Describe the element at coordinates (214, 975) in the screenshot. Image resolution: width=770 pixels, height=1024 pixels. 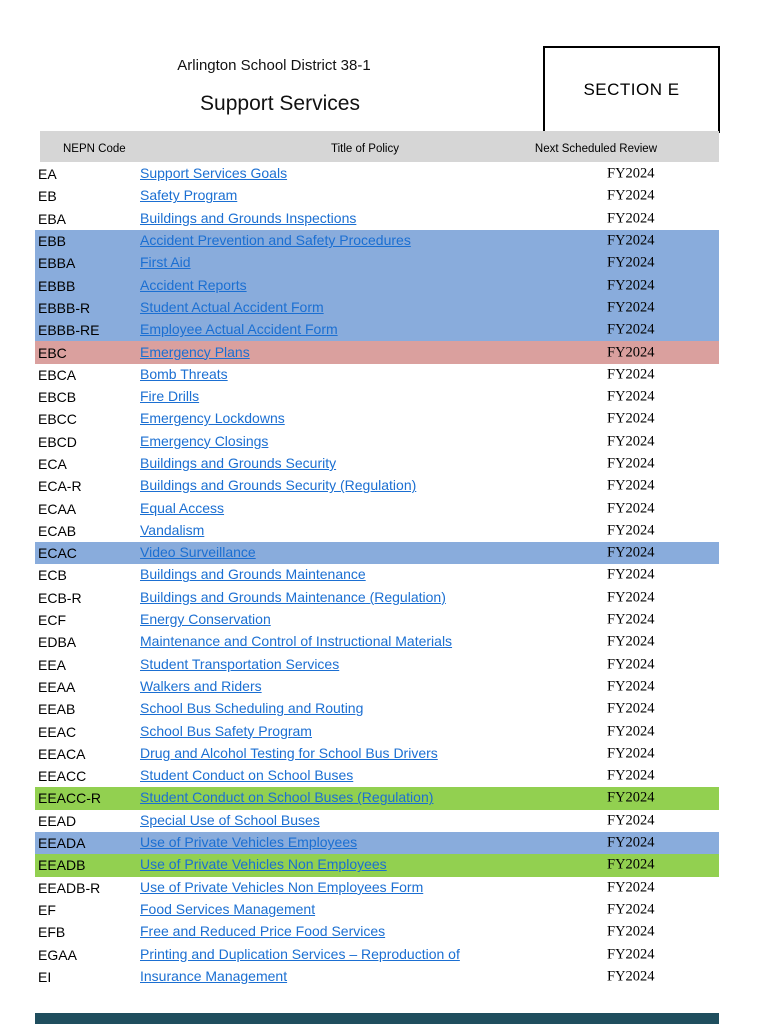
I see `policy-link: Insurance Management` at that location.